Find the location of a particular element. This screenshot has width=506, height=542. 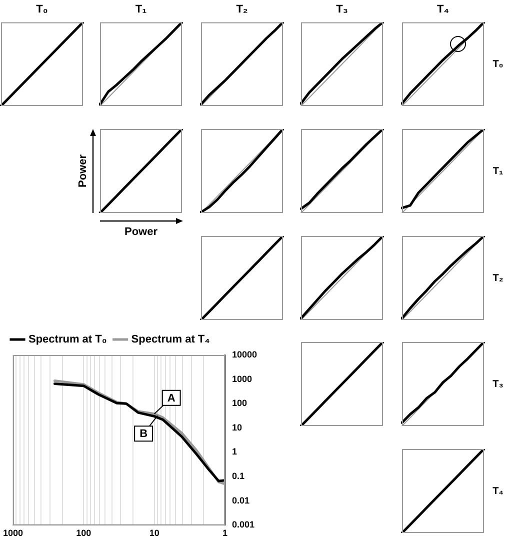

text: T₁ is located at coordinates (498, 171).